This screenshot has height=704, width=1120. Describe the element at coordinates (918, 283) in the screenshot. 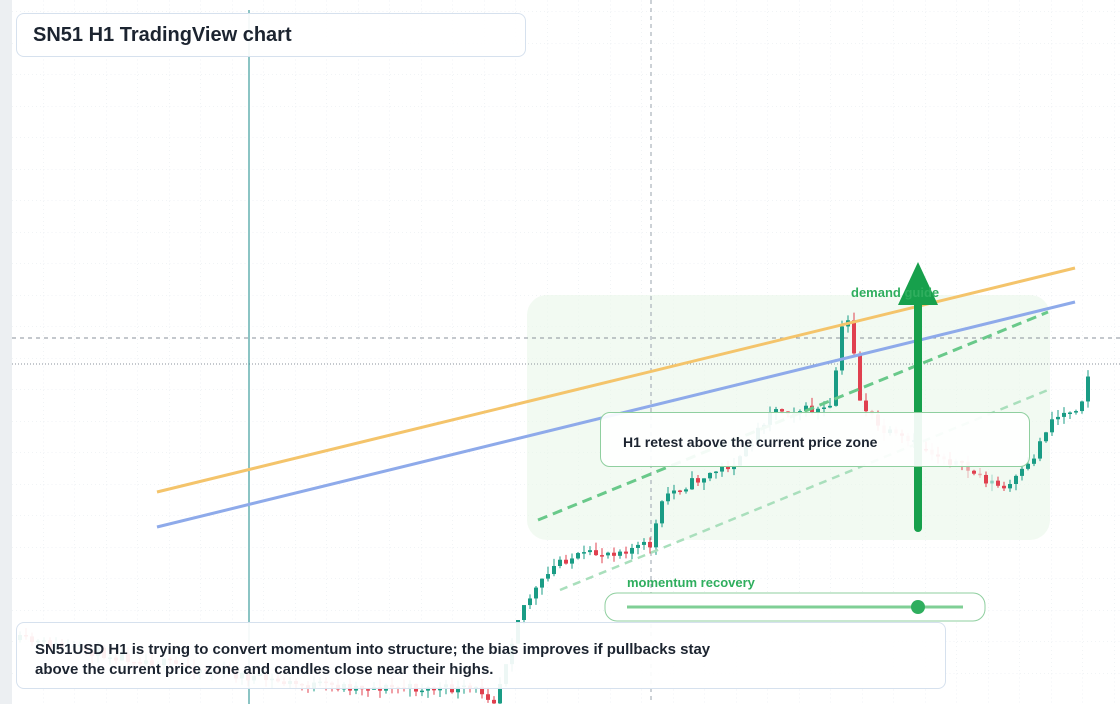

I see `arrow-head` at that location.